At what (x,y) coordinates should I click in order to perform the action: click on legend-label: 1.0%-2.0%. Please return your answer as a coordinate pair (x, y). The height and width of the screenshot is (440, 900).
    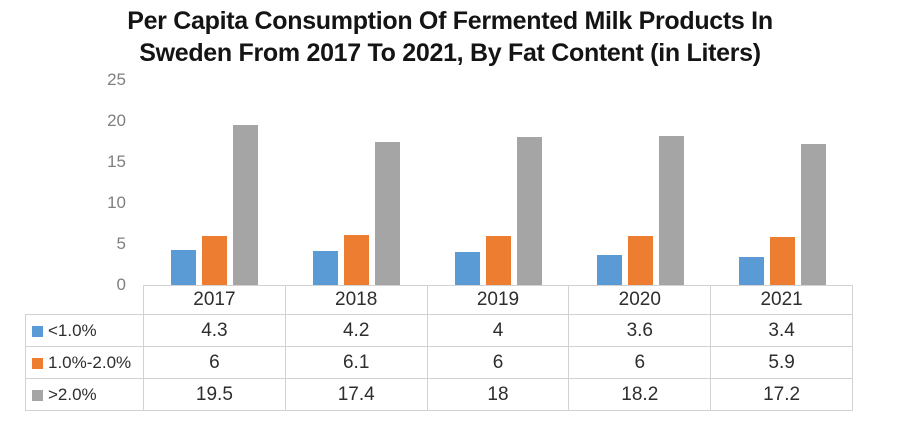
    Looking at the image, I should click on (90, 362).